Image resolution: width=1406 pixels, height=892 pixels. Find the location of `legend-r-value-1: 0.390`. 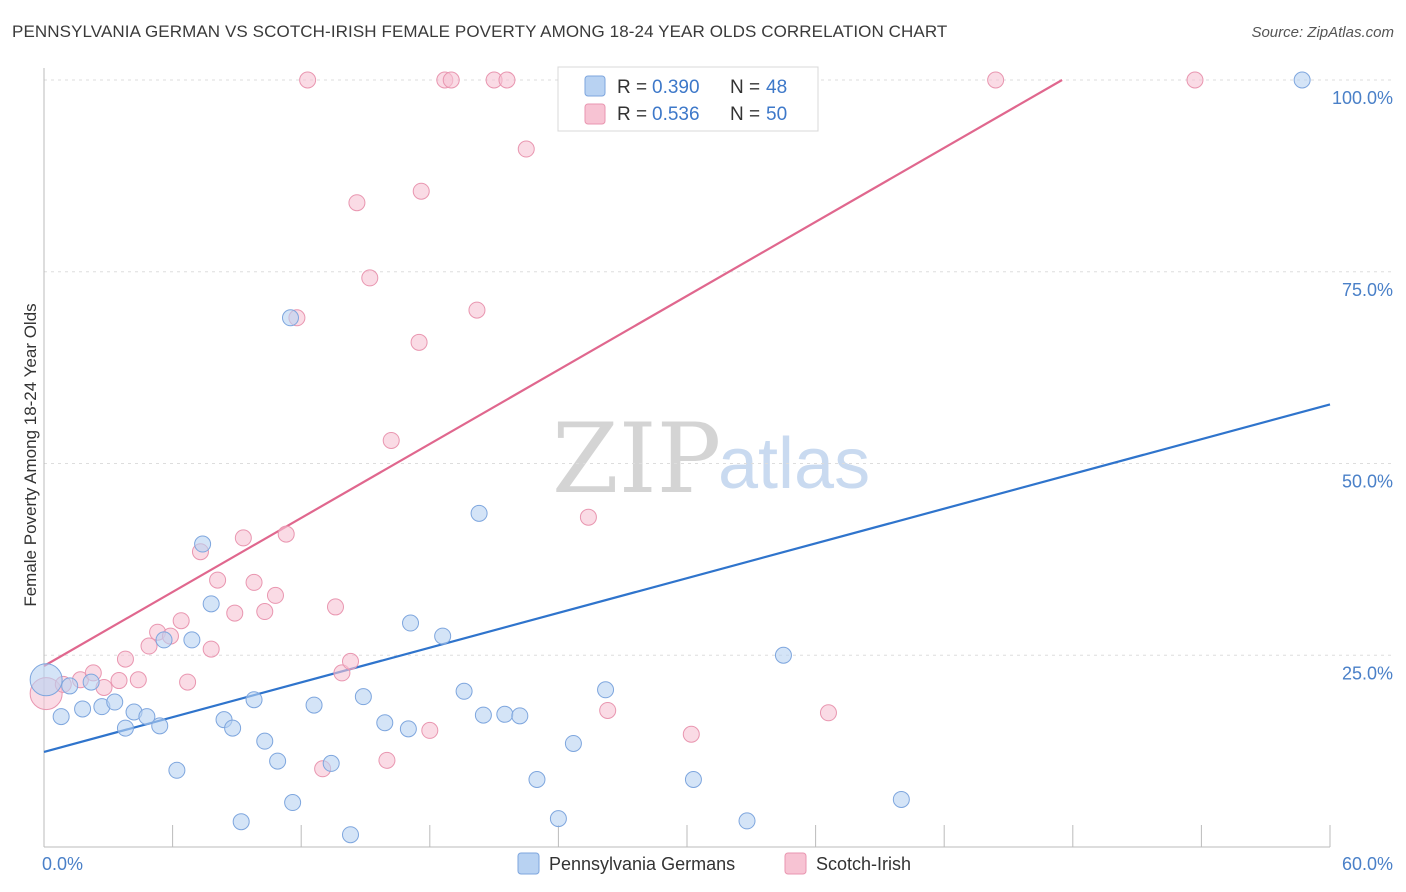

legend-r-value-1: 0.390 is located at coordinates (676, 87).